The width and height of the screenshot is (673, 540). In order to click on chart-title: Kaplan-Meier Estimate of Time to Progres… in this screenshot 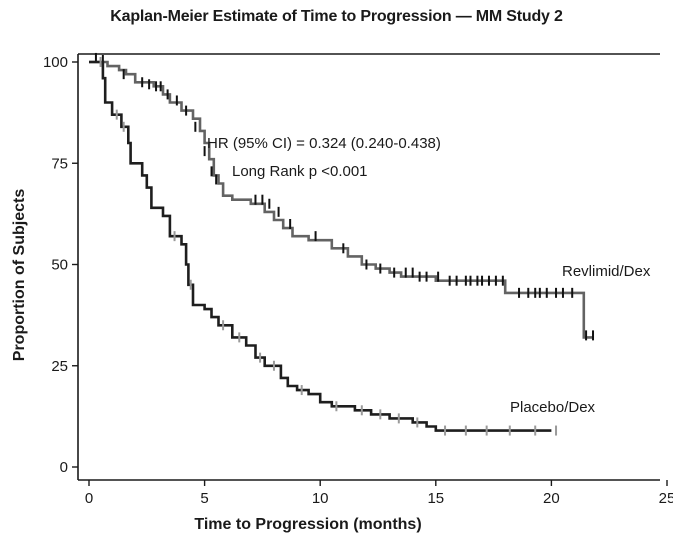, I will do `click(336, 16)`.